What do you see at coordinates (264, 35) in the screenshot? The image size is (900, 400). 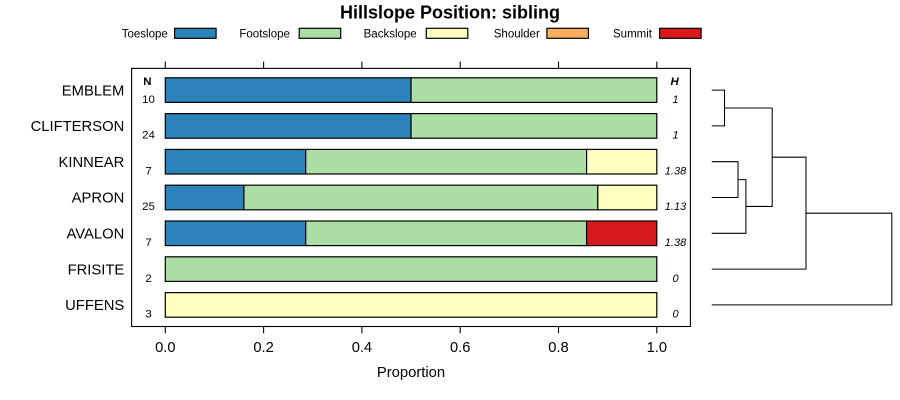 I see `svg-text: Footslope` at bounding box center [264, 35].